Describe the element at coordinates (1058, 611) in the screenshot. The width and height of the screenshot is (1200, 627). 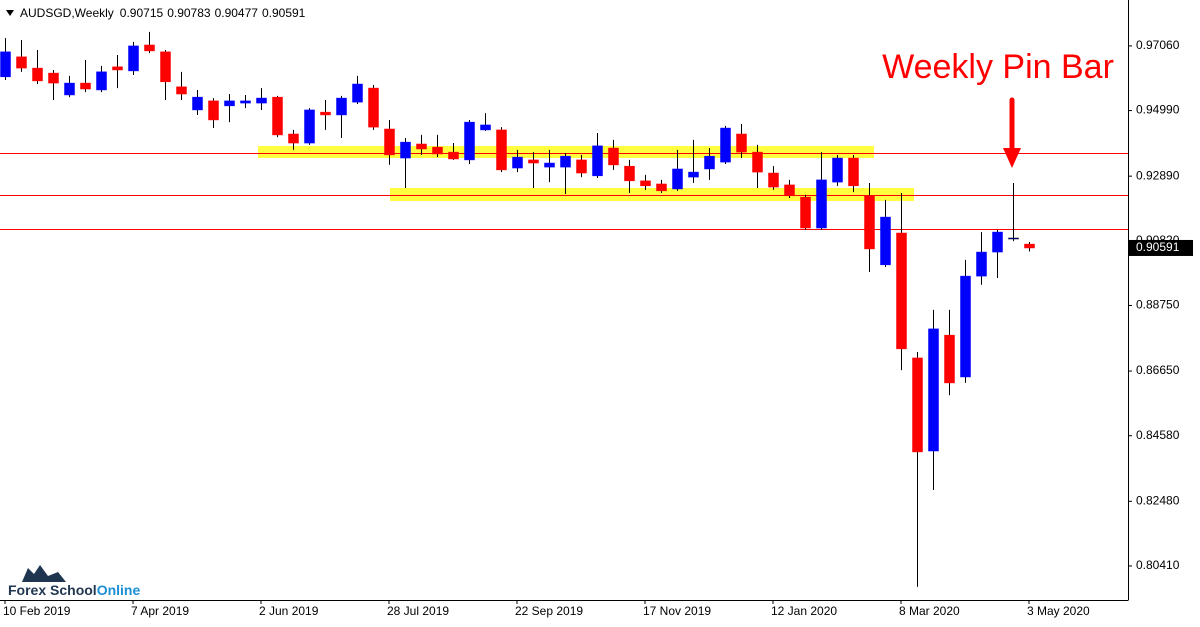
I see `x-tick-label: 3 May 2020` at that location.